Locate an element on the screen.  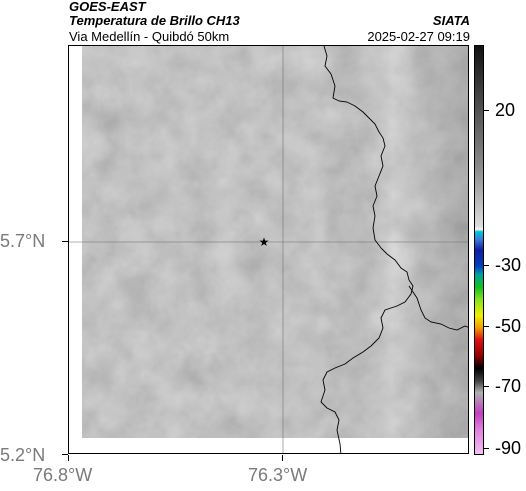
boundary-line-main is located at coordinates (367, 249).